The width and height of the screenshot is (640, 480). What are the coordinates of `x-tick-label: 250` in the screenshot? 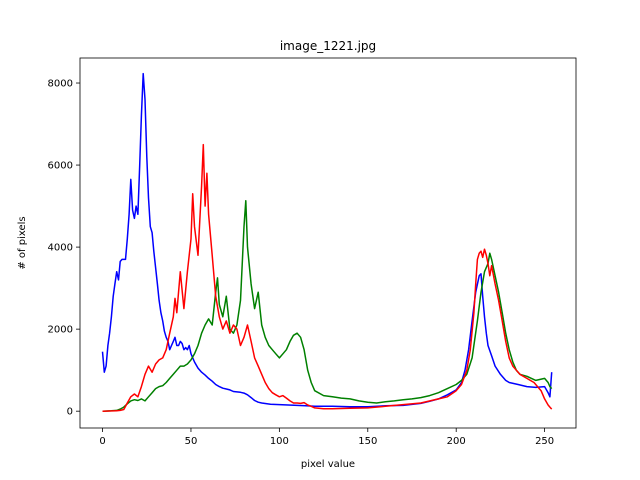 It's located at (544, 441).